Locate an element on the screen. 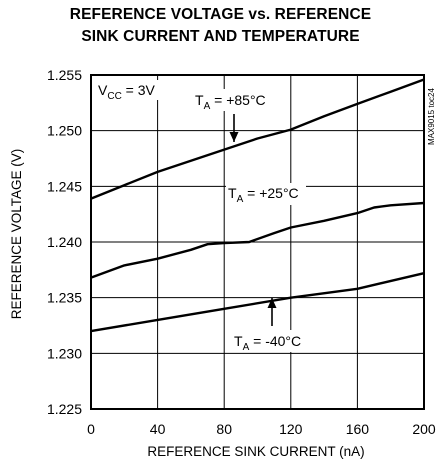  x-tick-label-120: 120 is located at coordinates (291, 429).